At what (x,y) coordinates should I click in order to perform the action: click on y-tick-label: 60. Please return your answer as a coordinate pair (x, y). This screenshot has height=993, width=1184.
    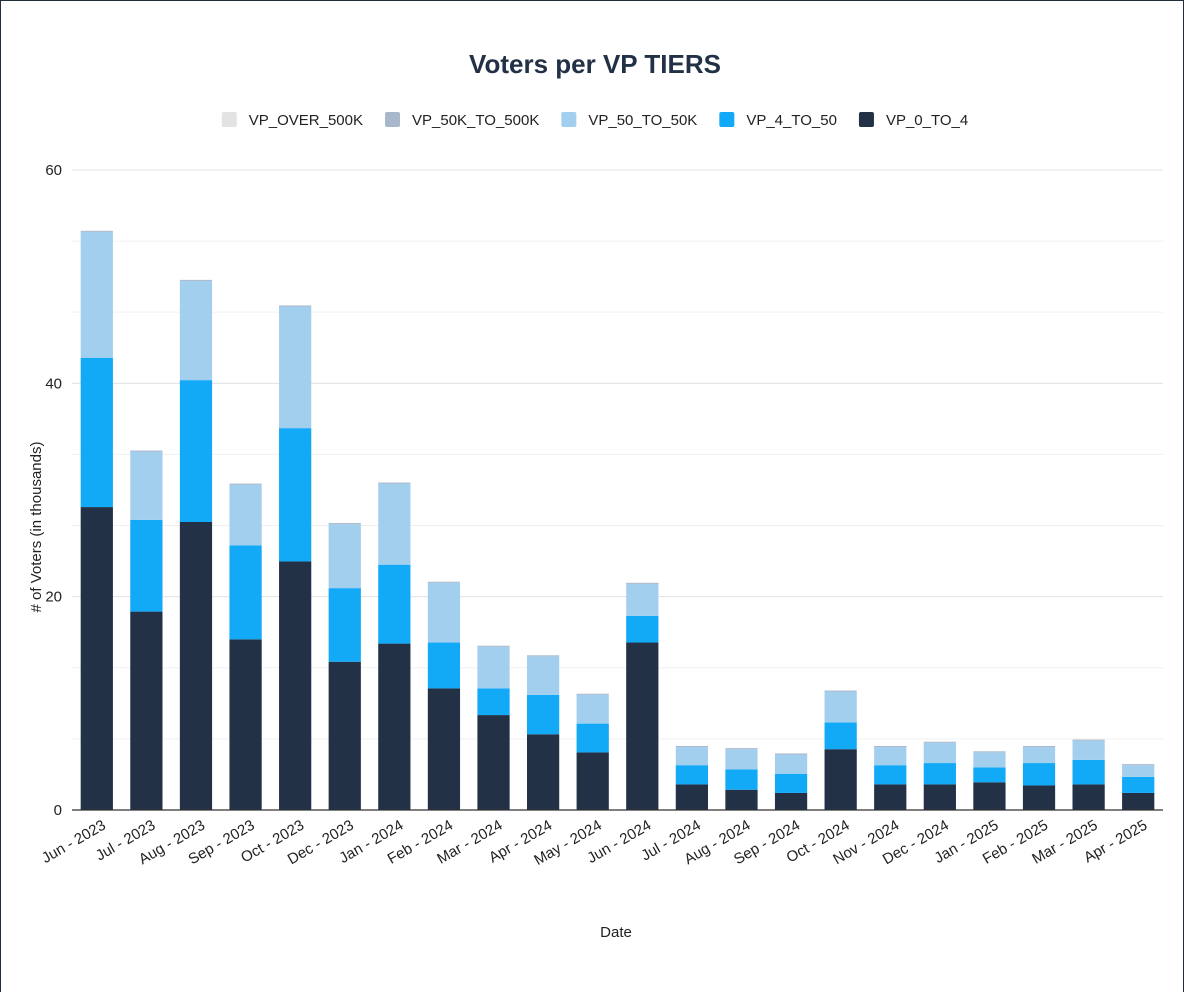
    Looking at the image, I should click on (53, 170).